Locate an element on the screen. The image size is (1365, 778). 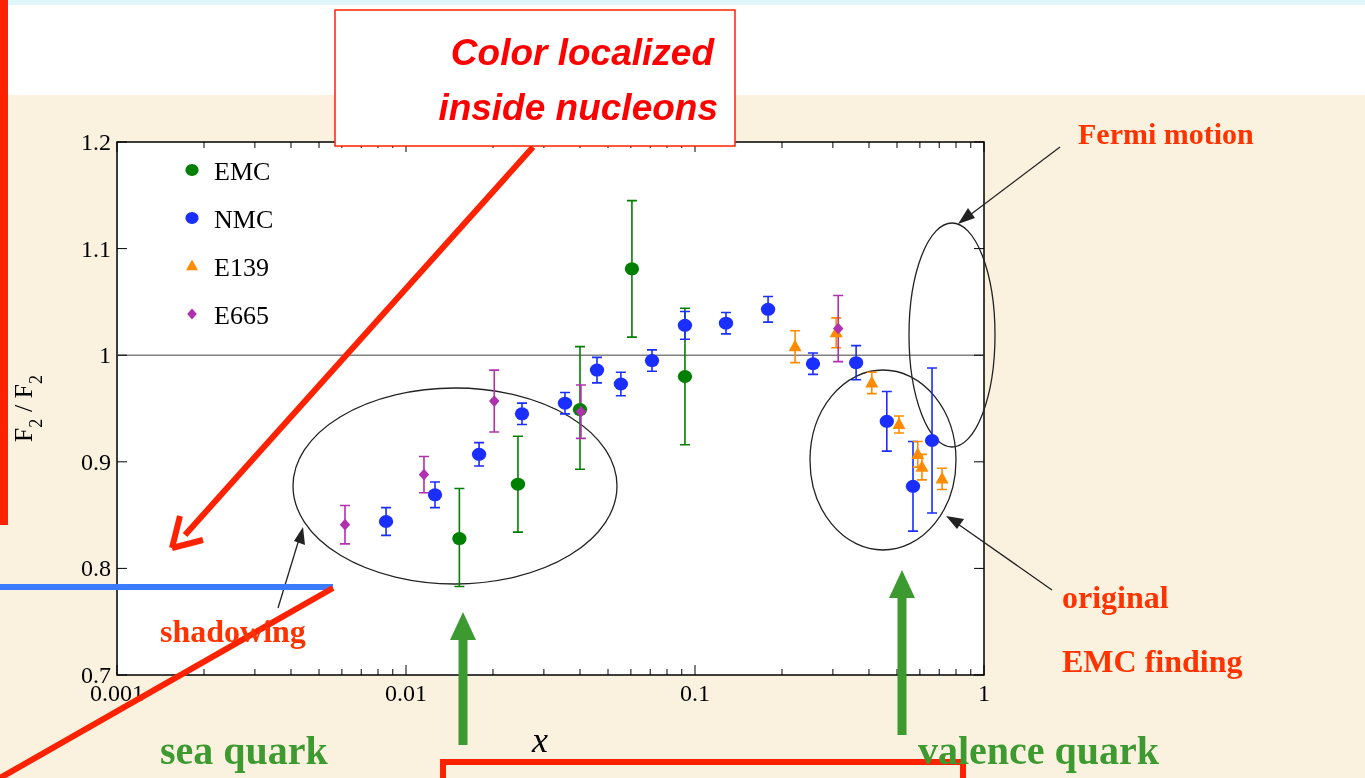
x-tick-label: 0.01 is located at coordinates (406, 693).